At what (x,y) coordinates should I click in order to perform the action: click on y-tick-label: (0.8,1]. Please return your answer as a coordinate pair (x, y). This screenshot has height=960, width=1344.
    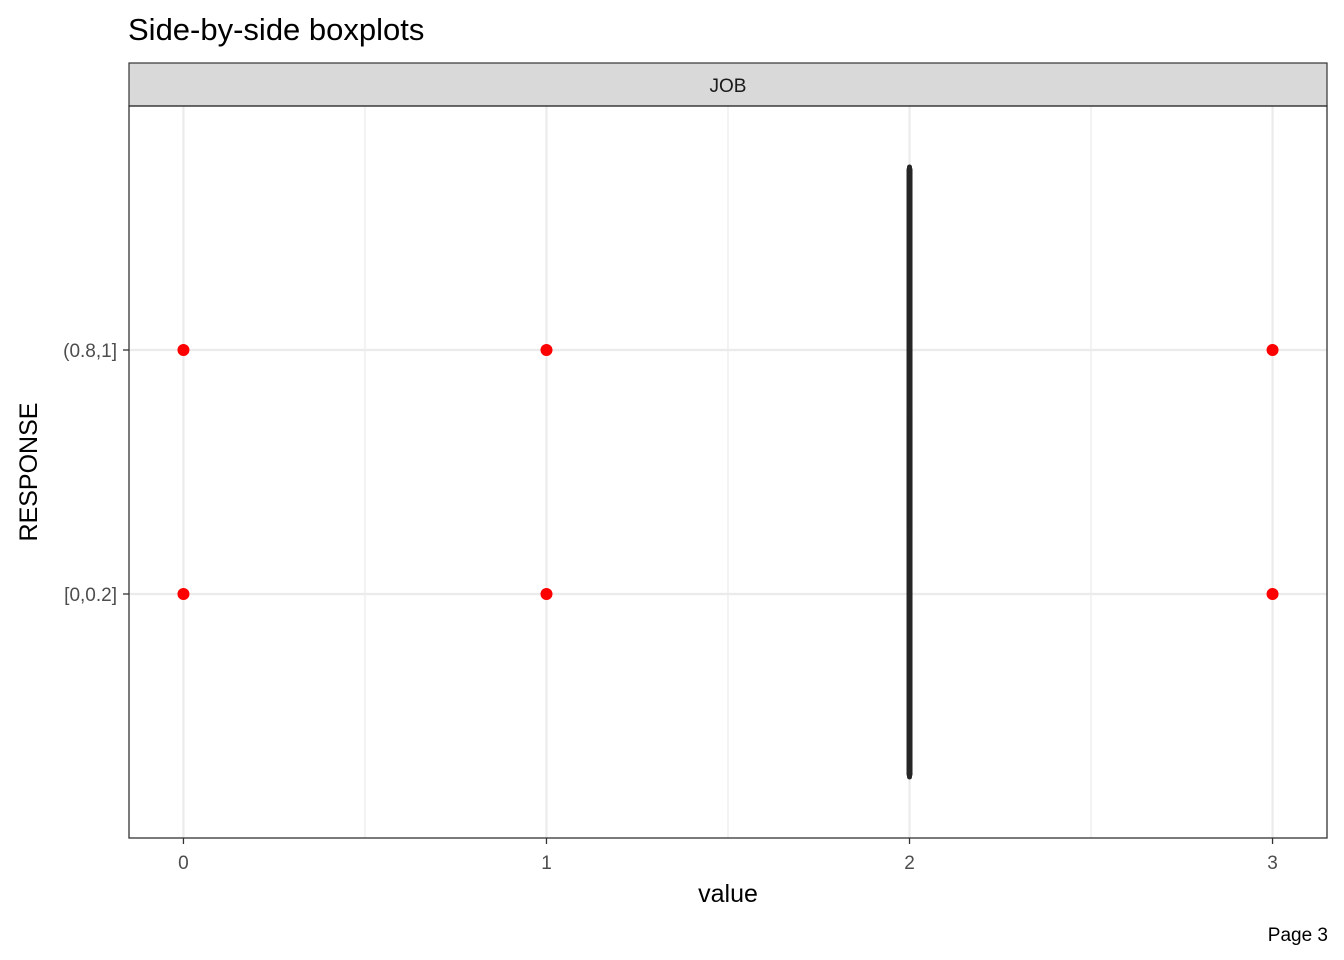
    Looking at the image, I should click on (90, 351).